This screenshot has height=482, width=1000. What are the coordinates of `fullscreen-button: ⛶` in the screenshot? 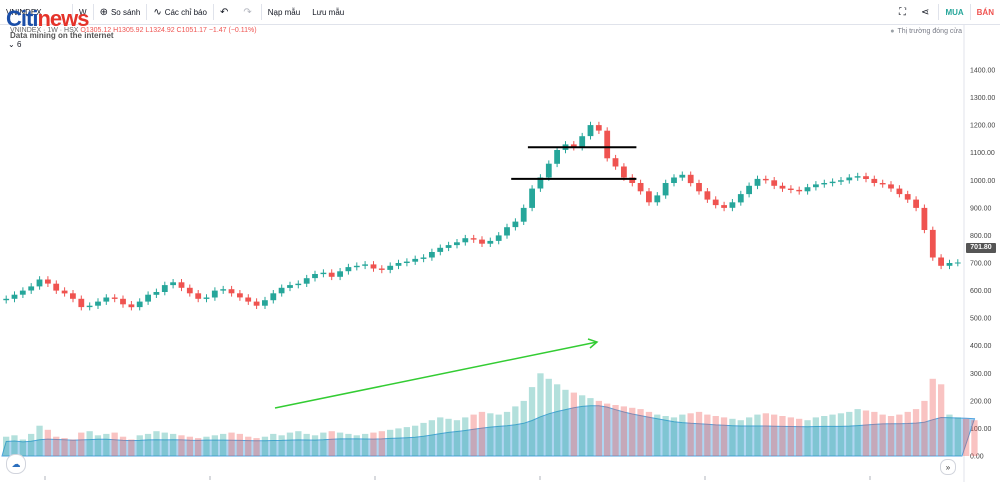 It's located at (904, 12).